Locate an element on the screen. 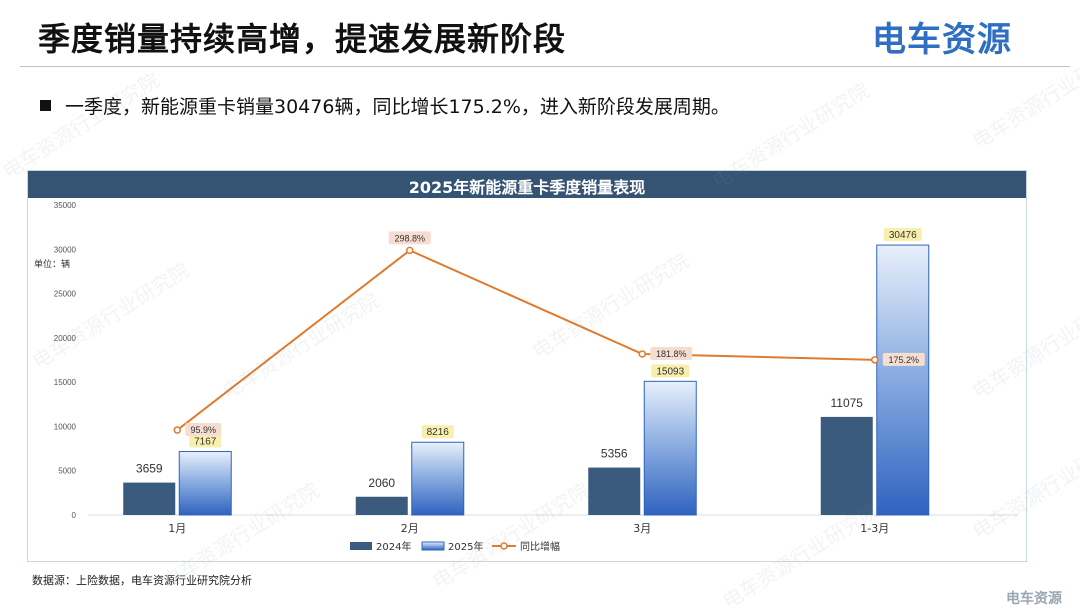 The image size is (1080, 615). bar-2025-value-label: 7167 is located at coordinates (205, 442).